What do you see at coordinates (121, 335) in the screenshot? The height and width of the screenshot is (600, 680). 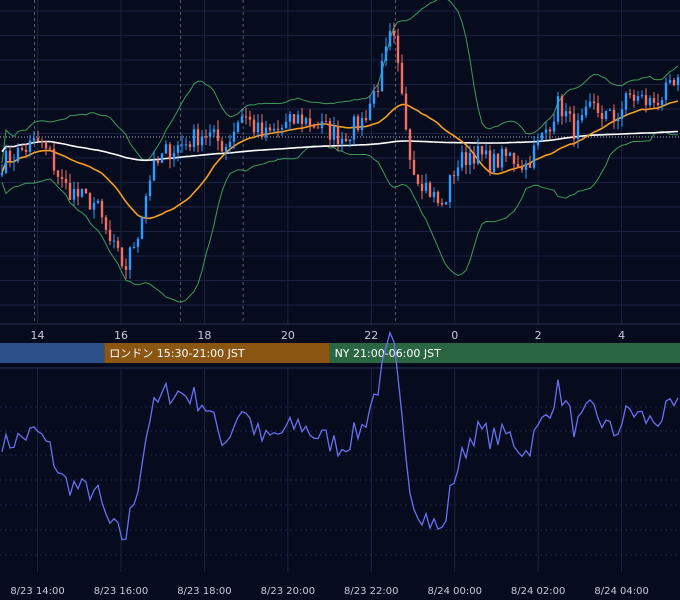 I see `price-x-tick-label: 16` at bounding box center [121, 335].